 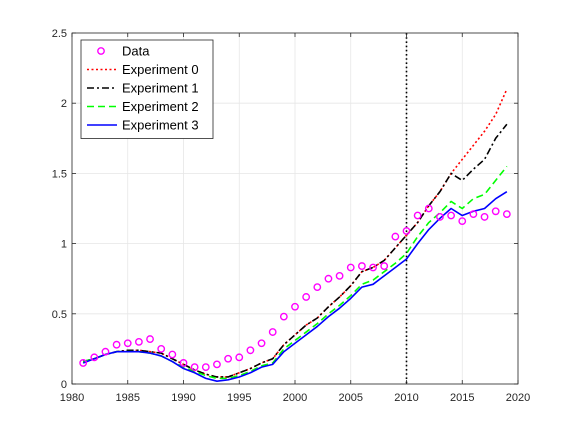 I want to click on x-tick-label: 1980, so click(x=72, y=398).